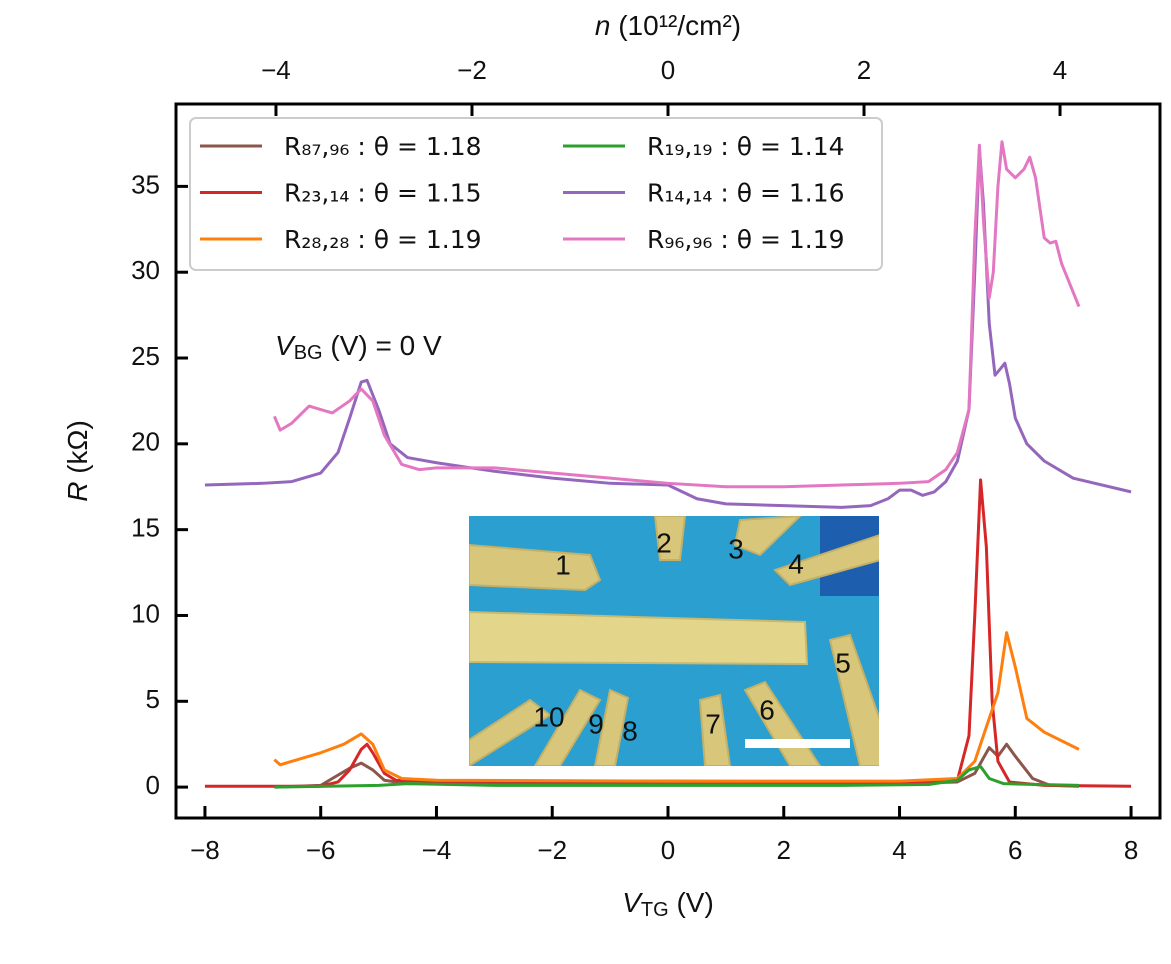 This screenshot has height=964, width=1171. I want to click on x-tick-label: 2, so click(784, 850).